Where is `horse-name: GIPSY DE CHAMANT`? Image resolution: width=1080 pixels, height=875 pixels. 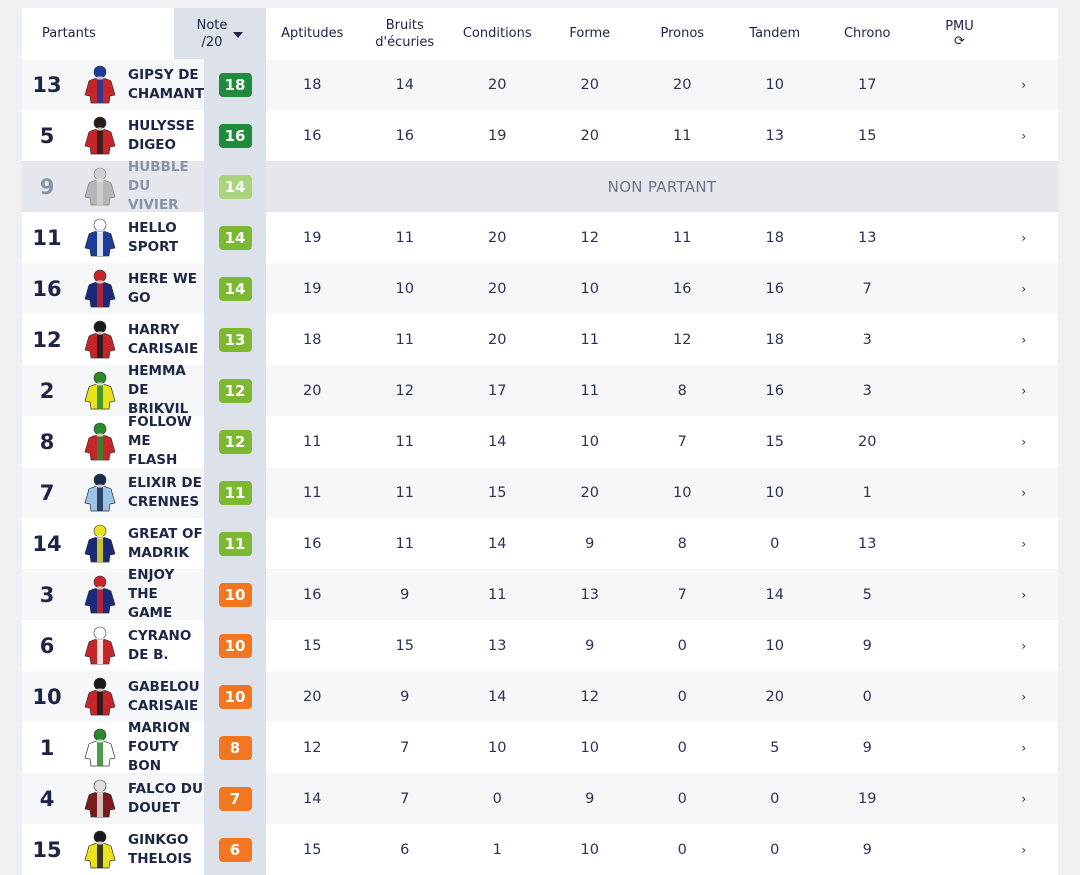
horse-name: GIPSY DE CHAMANT is located at coordinates (166, 84).